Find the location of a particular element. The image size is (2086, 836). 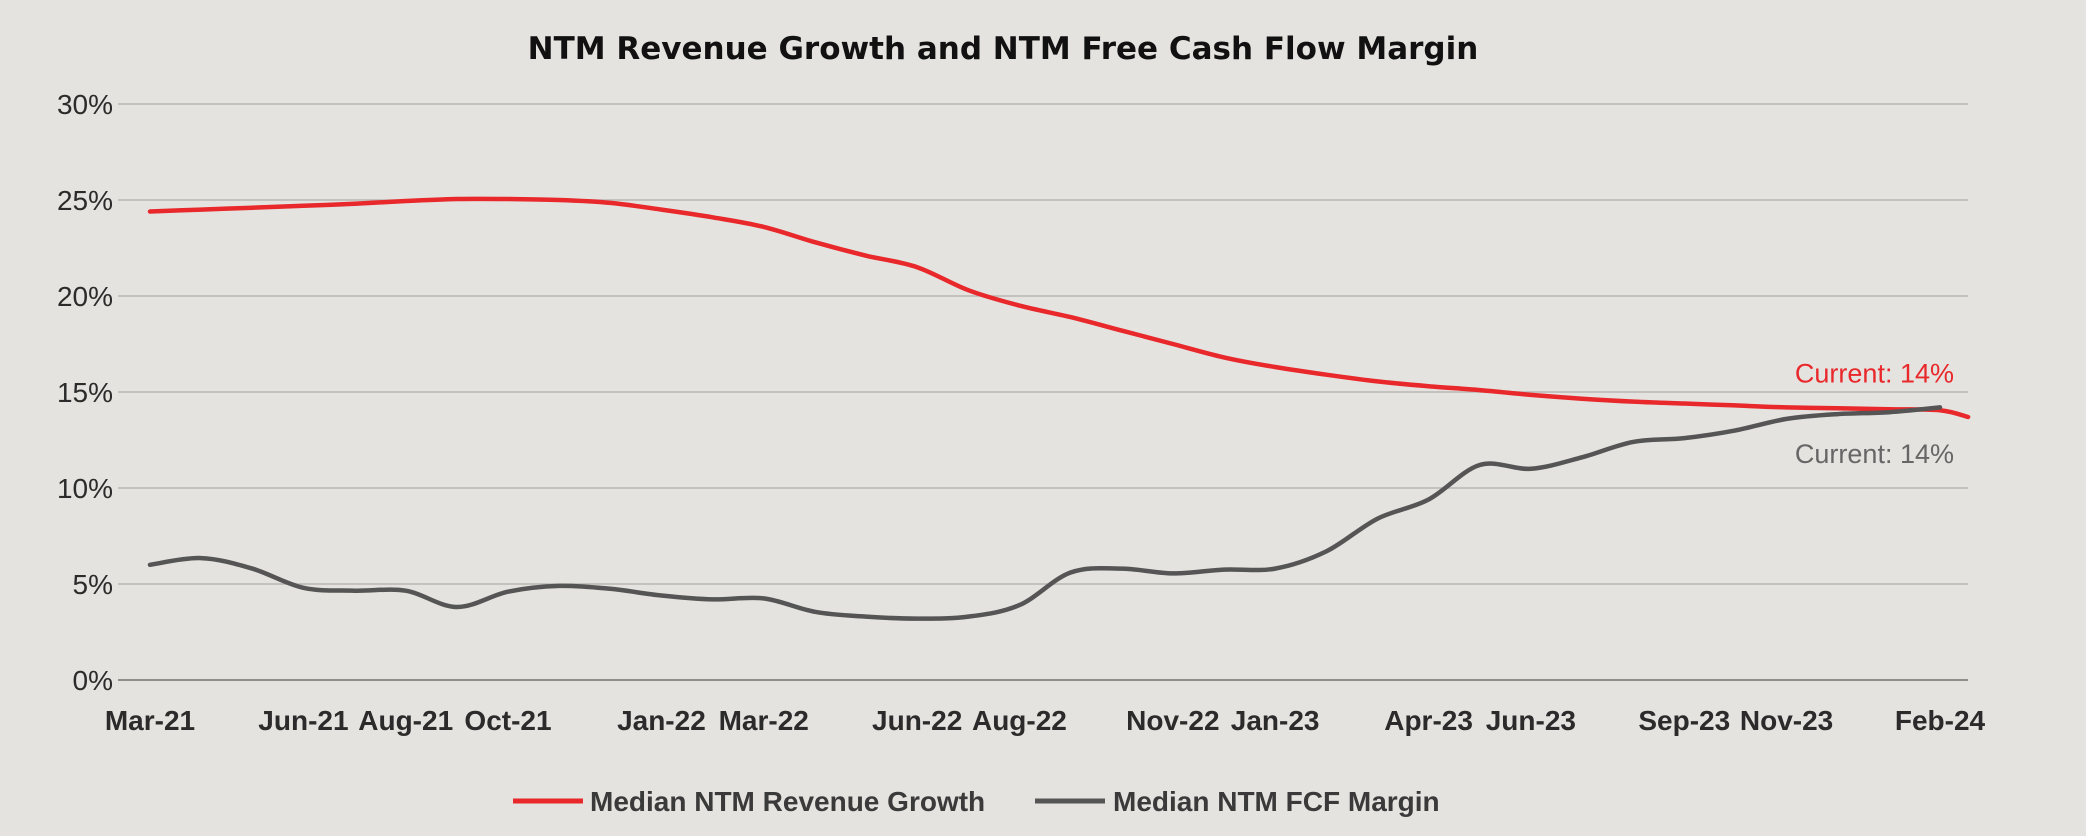

x-tick-label: Jun-21 is located at coordinates (303, 720).